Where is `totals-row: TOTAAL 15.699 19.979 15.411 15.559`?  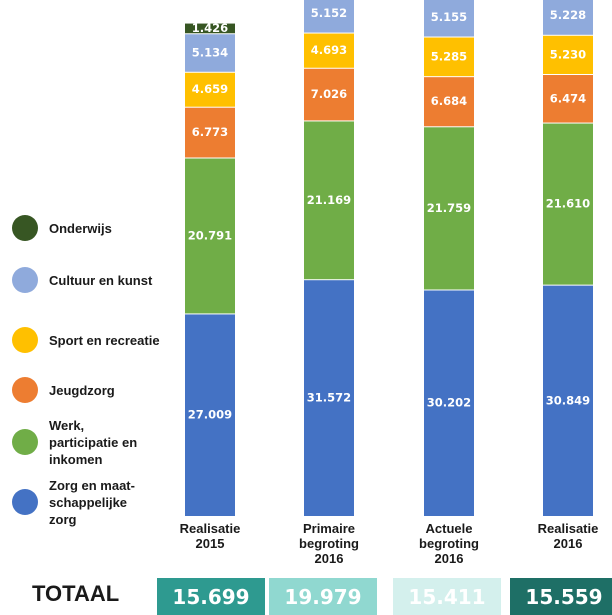 totals-row: TOTAAL 15.699 19.979 15.411 15.559 is located at coordinates (322, 596).